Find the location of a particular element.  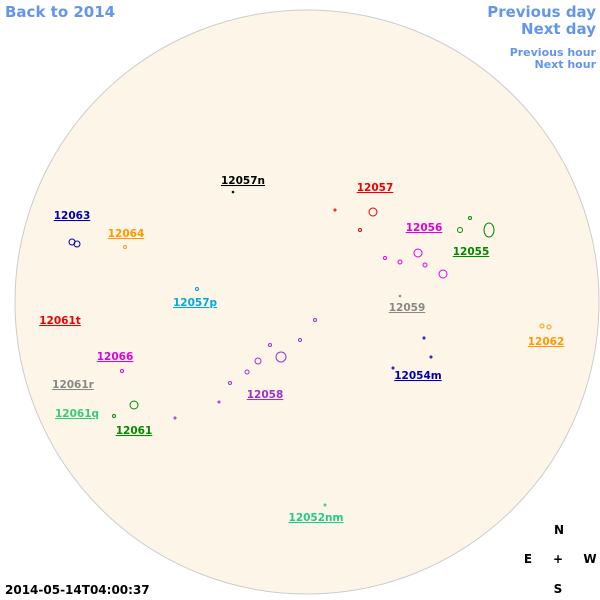

region-label: 12054m is located at coordinates (418, 376).